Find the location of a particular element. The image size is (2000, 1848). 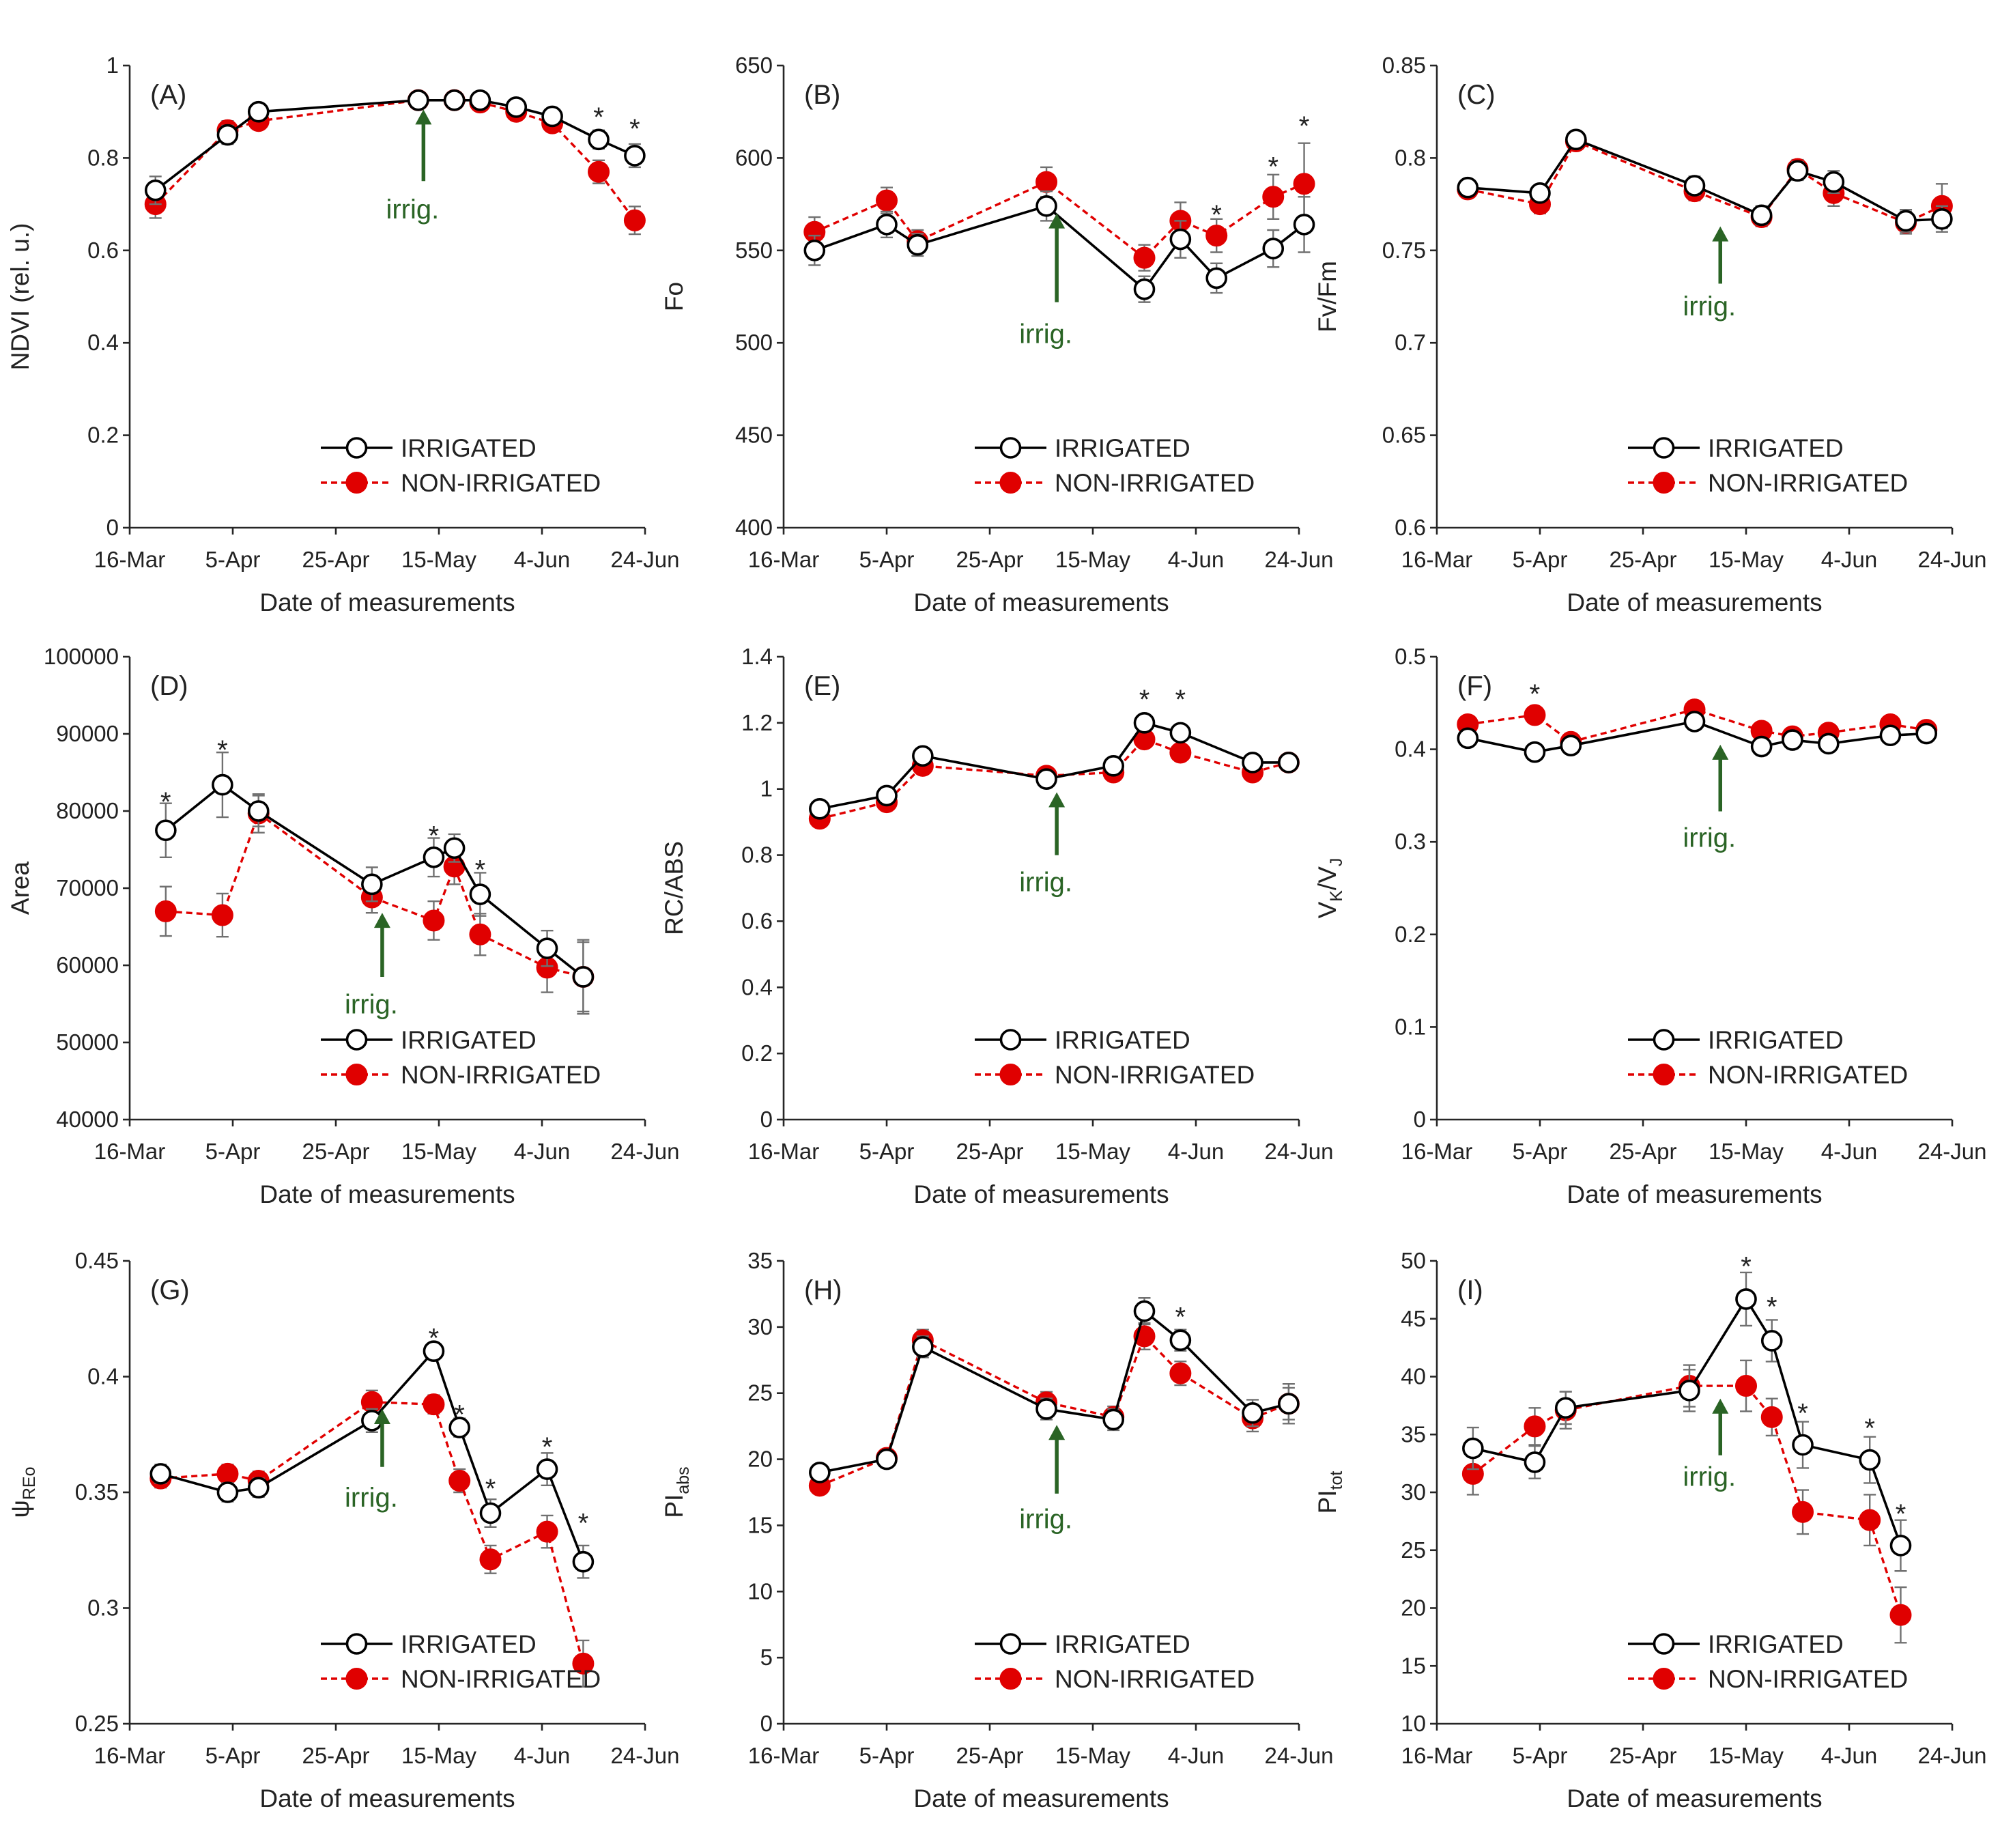

y-tick-label: 15 is located at coordinates (1414, 1665).